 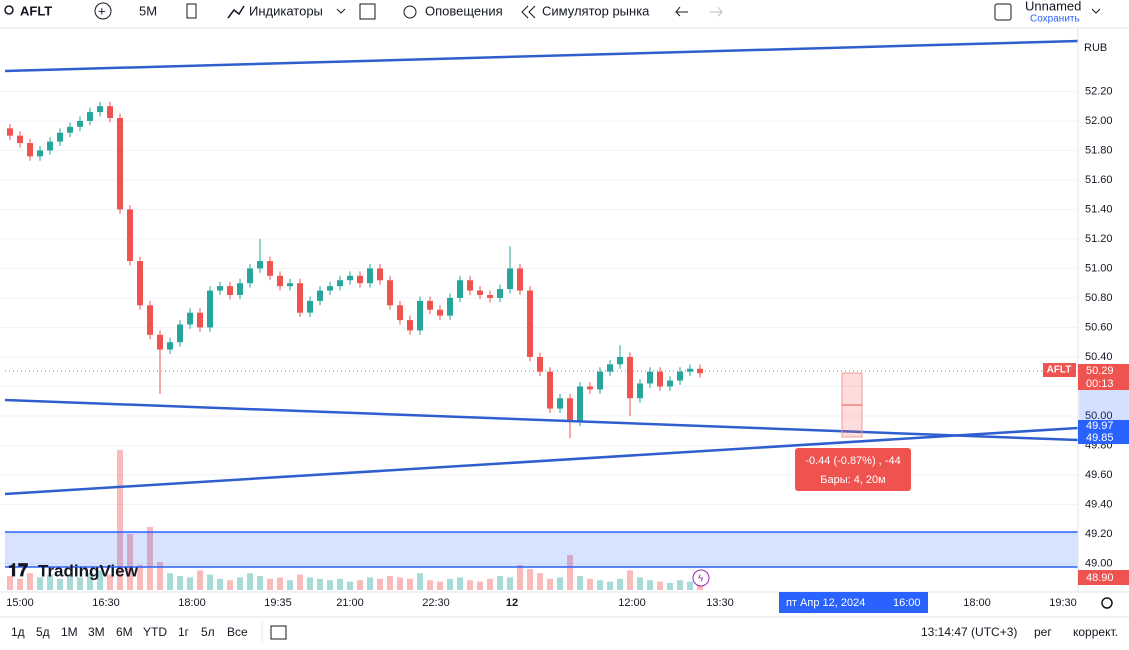 What do you see at coordinates (1103, 432) in the screenshot?
I see `range-tag` at bounding box center [1103, 432].